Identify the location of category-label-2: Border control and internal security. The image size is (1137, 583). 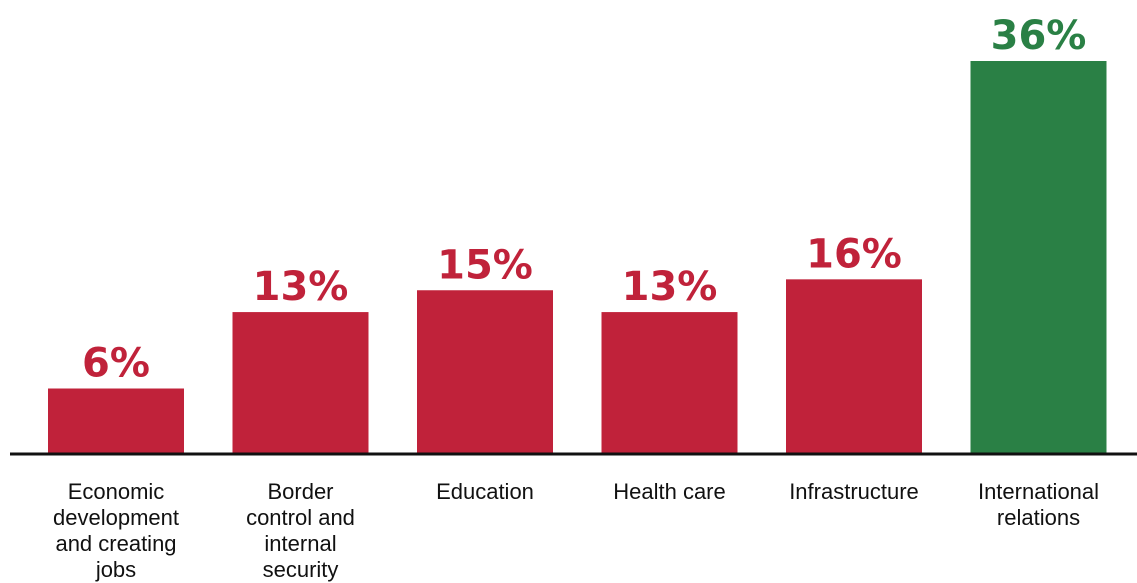
(300, 530).